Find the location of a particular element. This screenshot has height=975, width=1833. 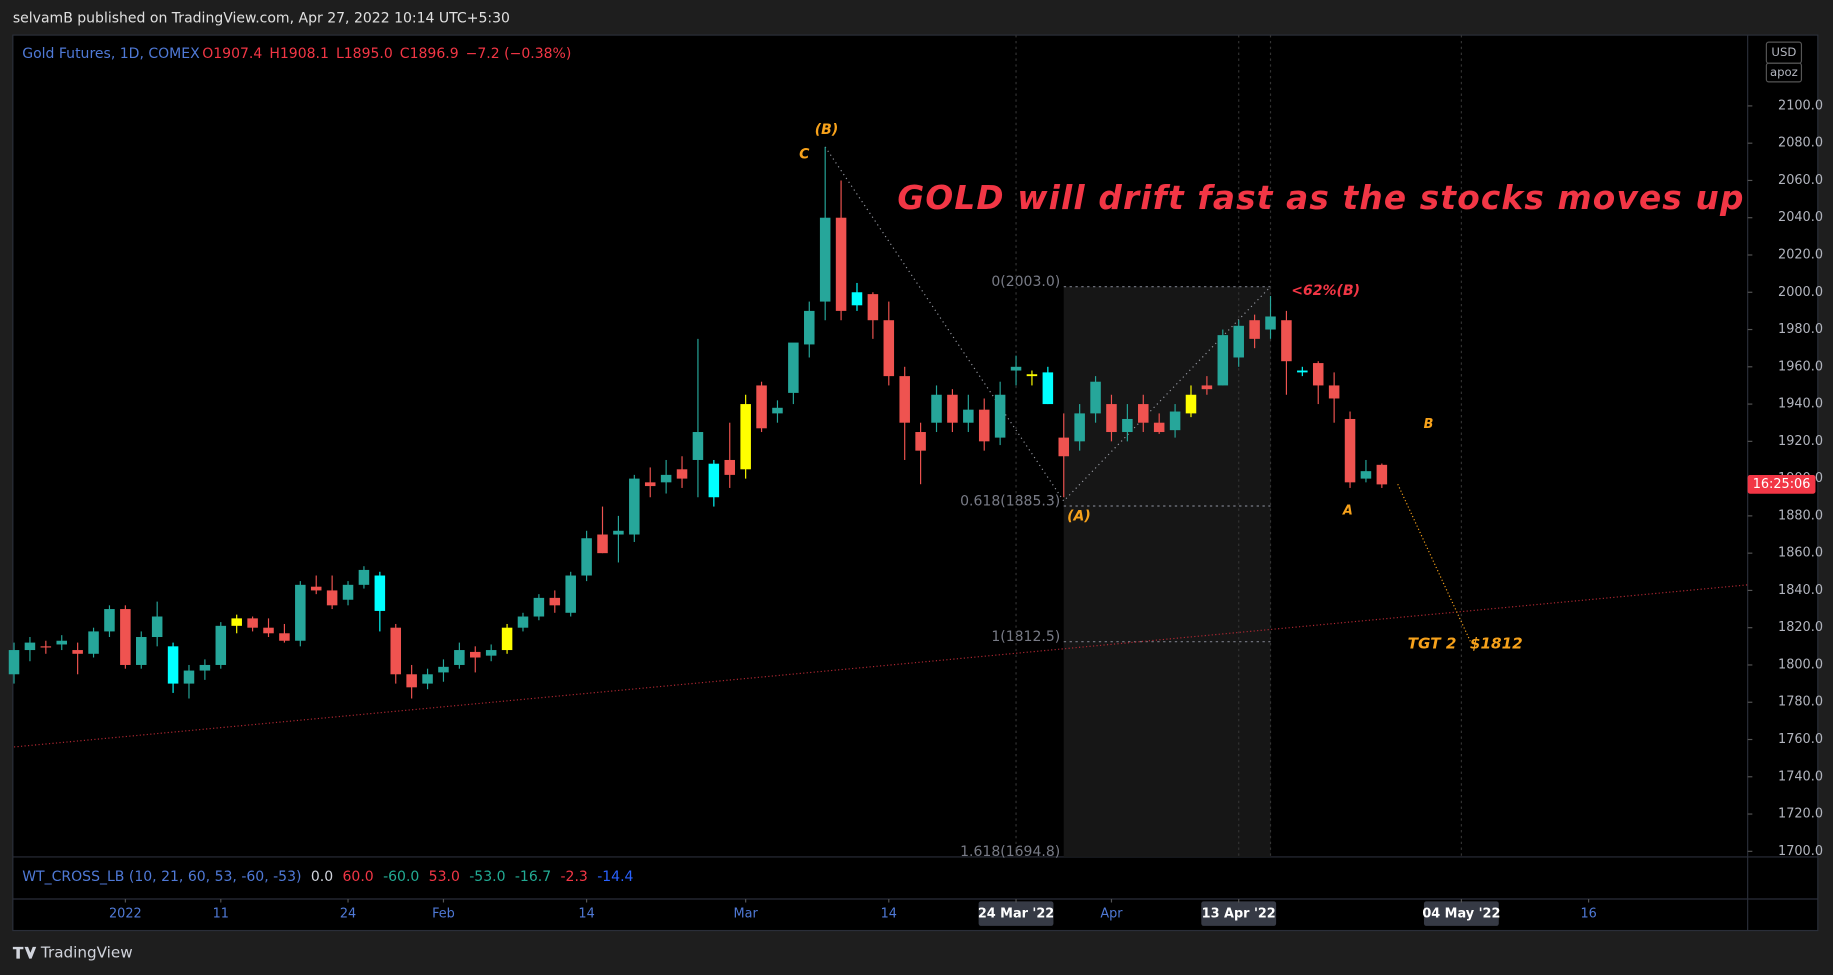

x-tick-label: Feb is located at coordinates (443, 914).